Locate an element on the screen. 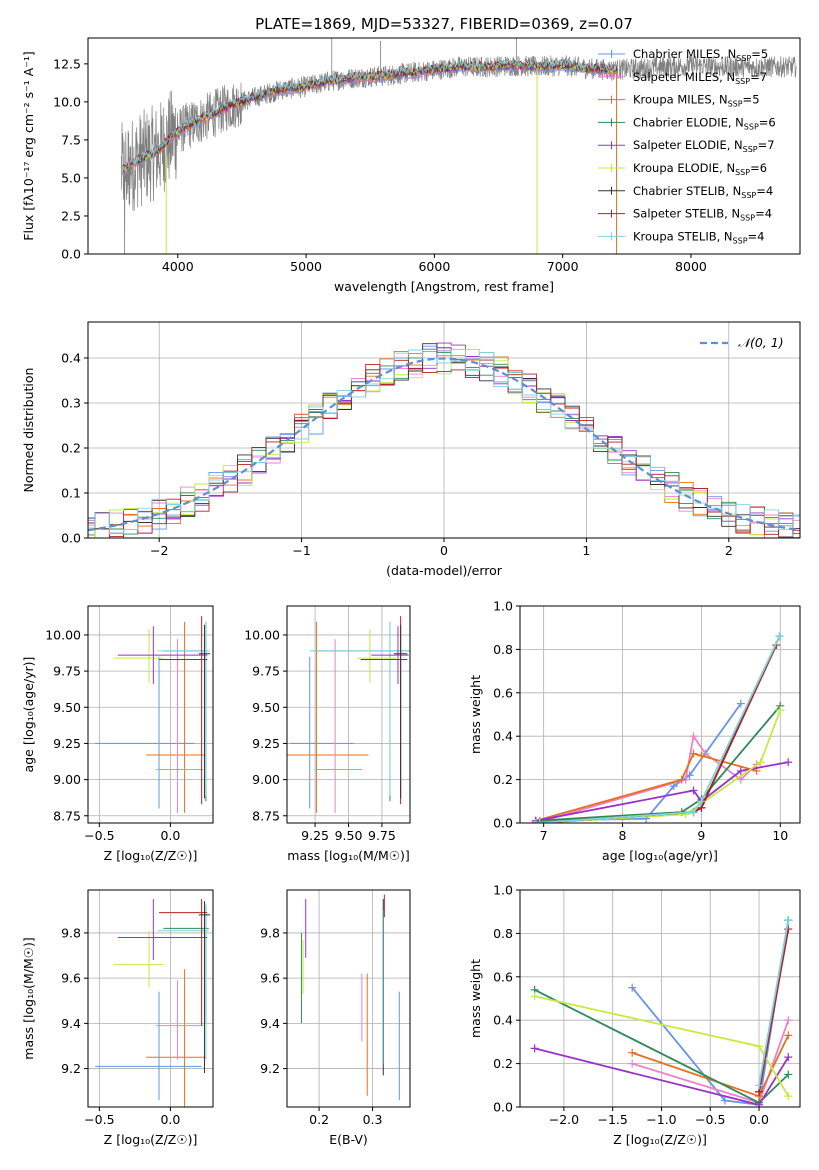 The image size is (819, 1170). x-tick-label: 10 is located at coordinates (780, 835).